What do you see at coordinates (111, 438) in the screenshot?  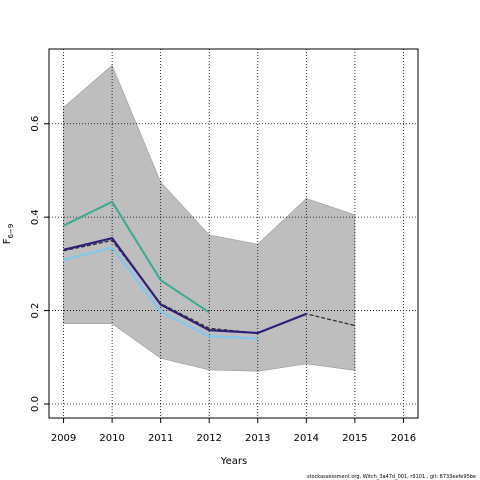 I see `x-tick-label: 2010` at bounding box center [111, 438].